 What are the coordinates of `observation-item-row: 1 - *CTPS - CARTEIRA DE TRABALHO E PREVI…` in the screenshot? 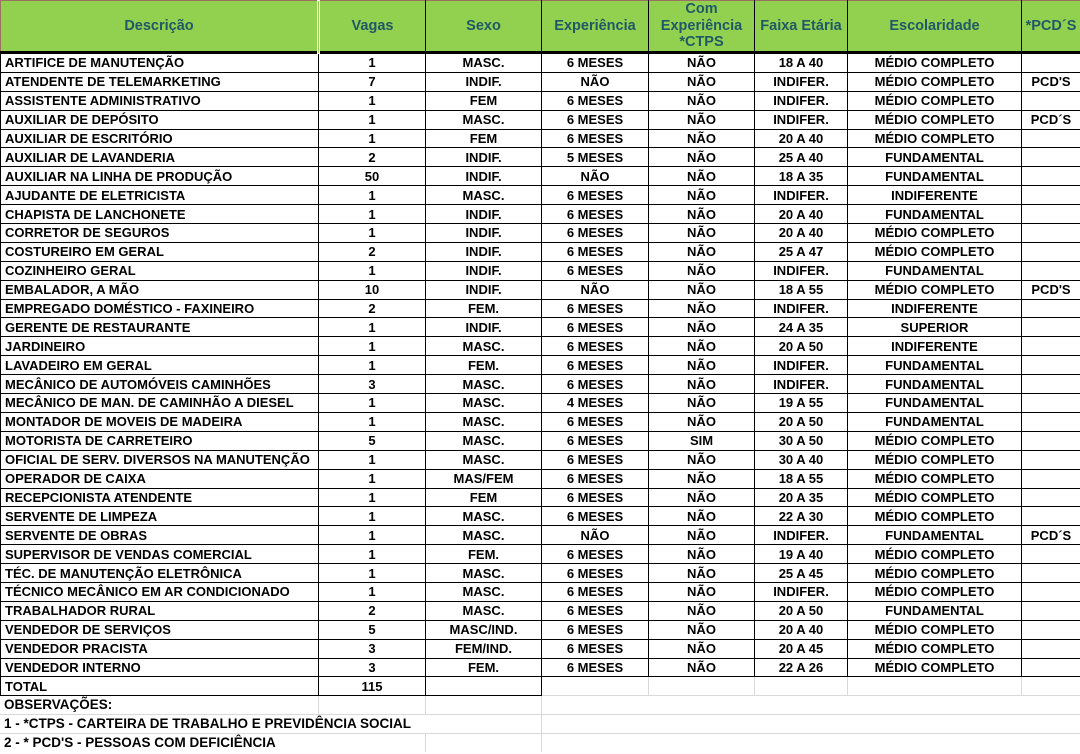 It's located at (540, 725).